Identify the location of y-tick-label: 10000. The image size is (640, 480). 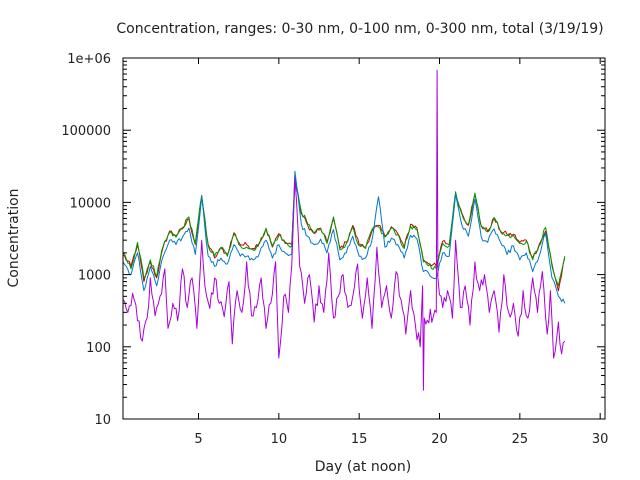
(90, 203).